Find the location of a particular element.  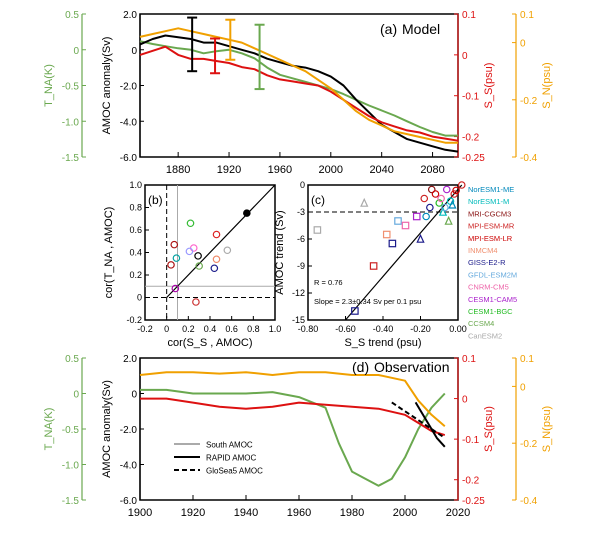

y-tick-label: 0.2 is located at coordinates (135, 275).